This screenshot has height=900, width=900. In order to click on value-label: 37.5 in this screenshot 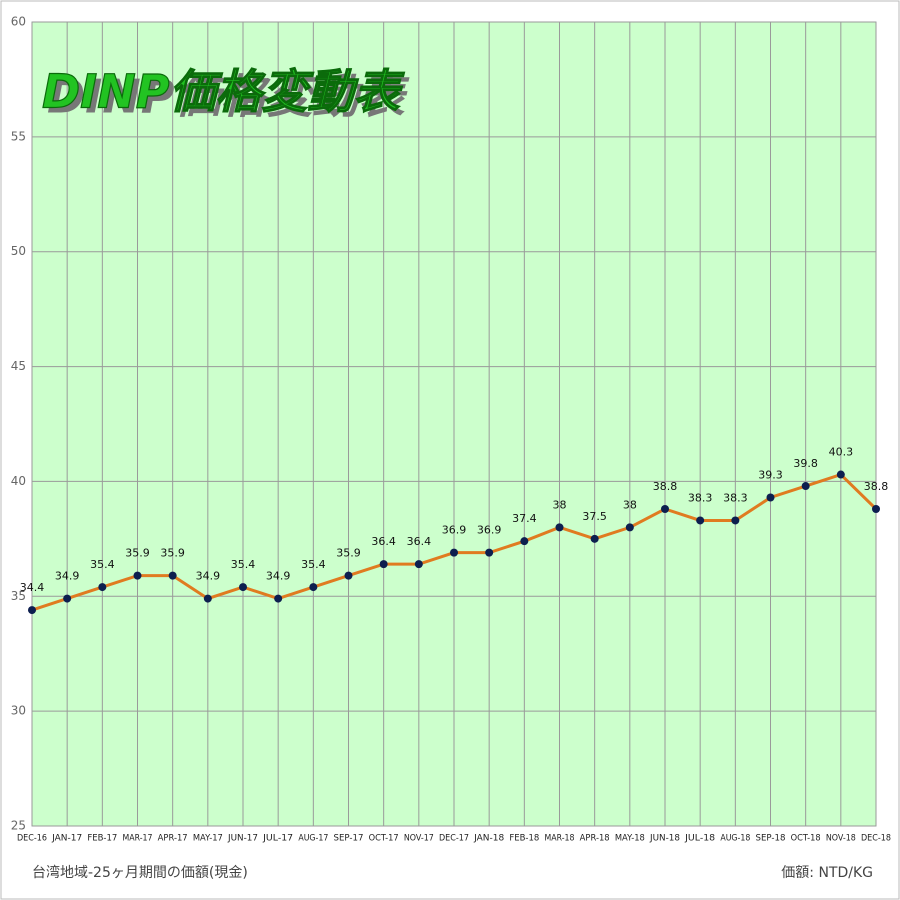, I will do `click(594, 516)`.